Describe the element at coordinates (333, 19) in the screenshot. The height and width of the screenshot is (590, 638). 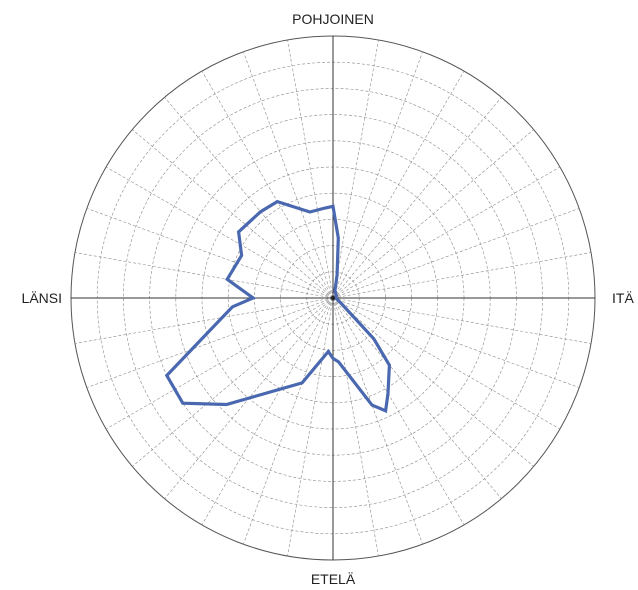
I see `label-north: POHJOINEN` at that location.